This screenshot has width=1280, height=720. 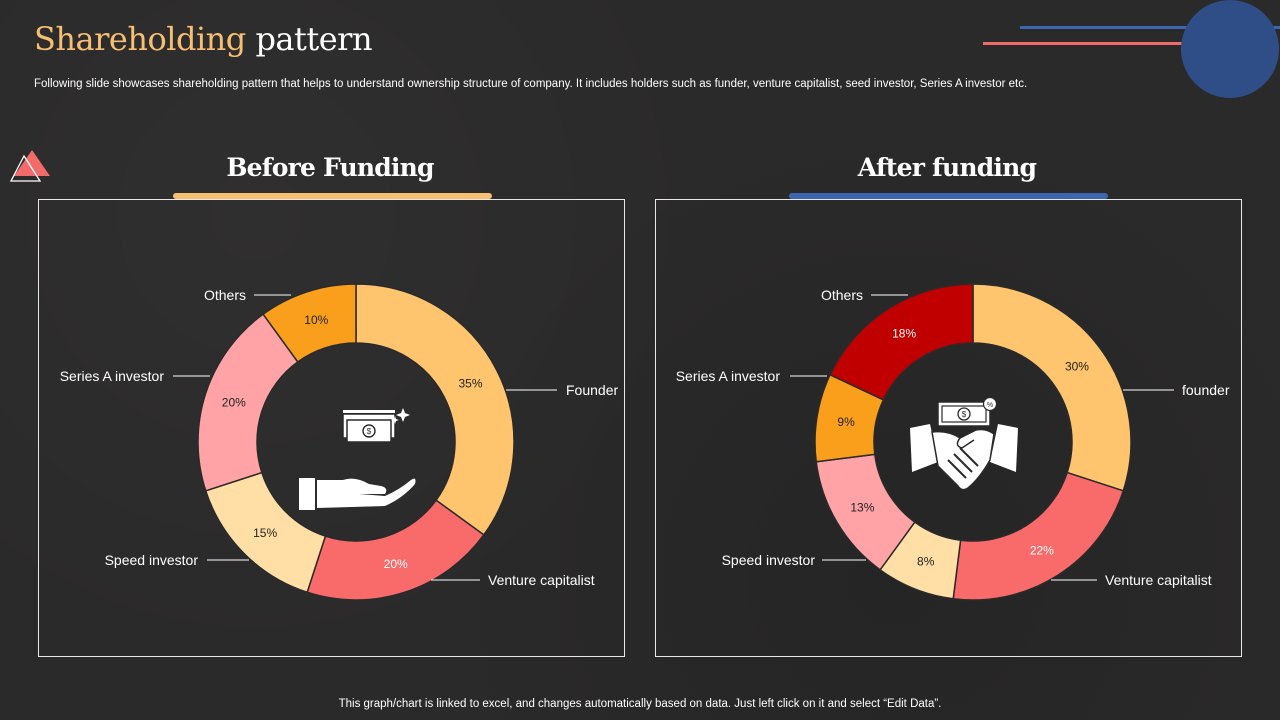 I want to click on before-funding-underline, so click(x=332, y=196).